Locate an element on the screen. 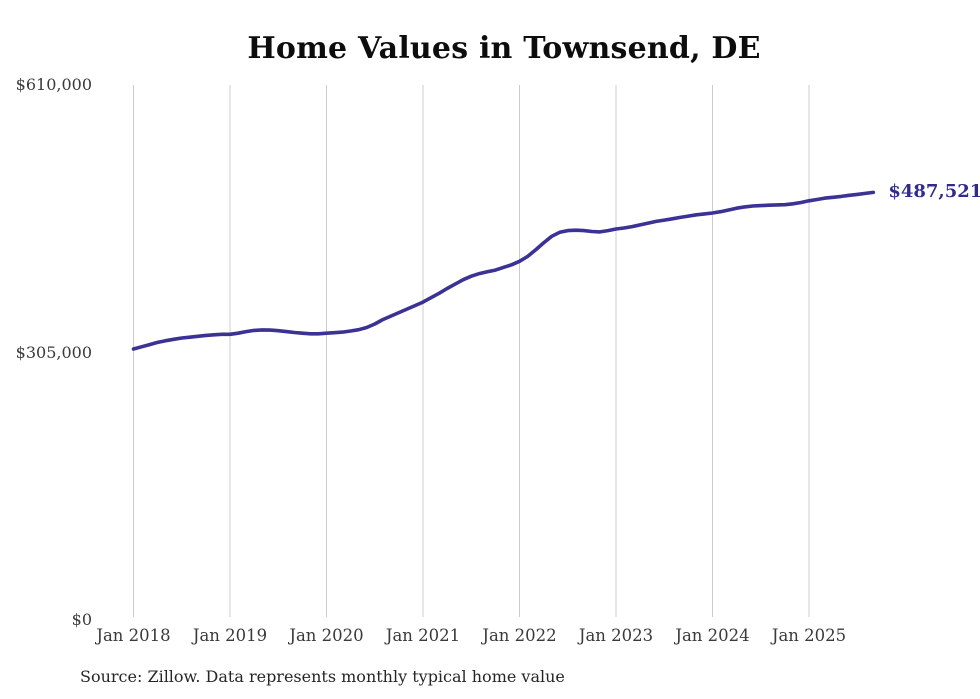 This screenshot has height=699, width=980. x-tick-label: Jan 2020 is located at coordinates (326, 635).